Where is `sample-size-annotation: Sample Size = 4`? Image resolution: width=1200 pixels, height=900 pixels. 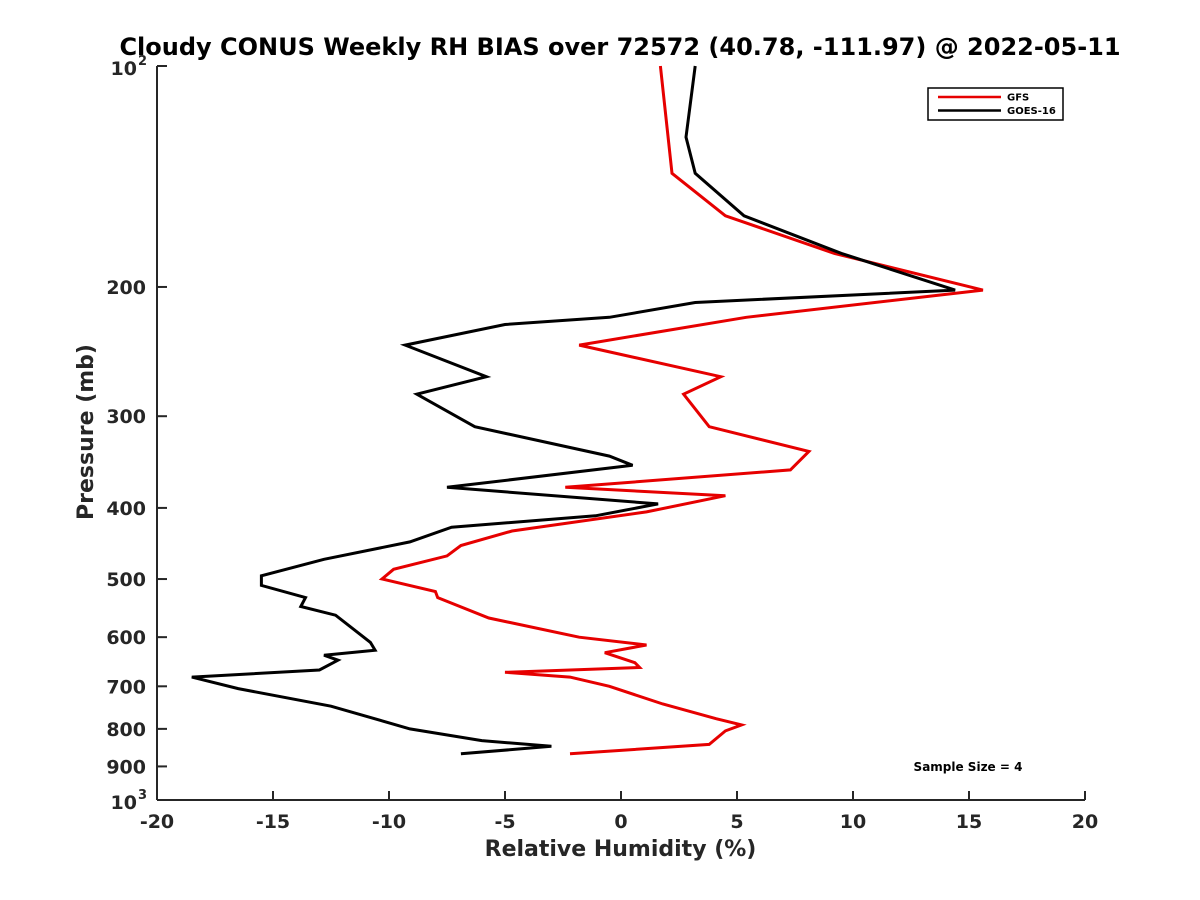
sample-size-annotation: Sample Size = 4 is located at coordinates (968, 767).